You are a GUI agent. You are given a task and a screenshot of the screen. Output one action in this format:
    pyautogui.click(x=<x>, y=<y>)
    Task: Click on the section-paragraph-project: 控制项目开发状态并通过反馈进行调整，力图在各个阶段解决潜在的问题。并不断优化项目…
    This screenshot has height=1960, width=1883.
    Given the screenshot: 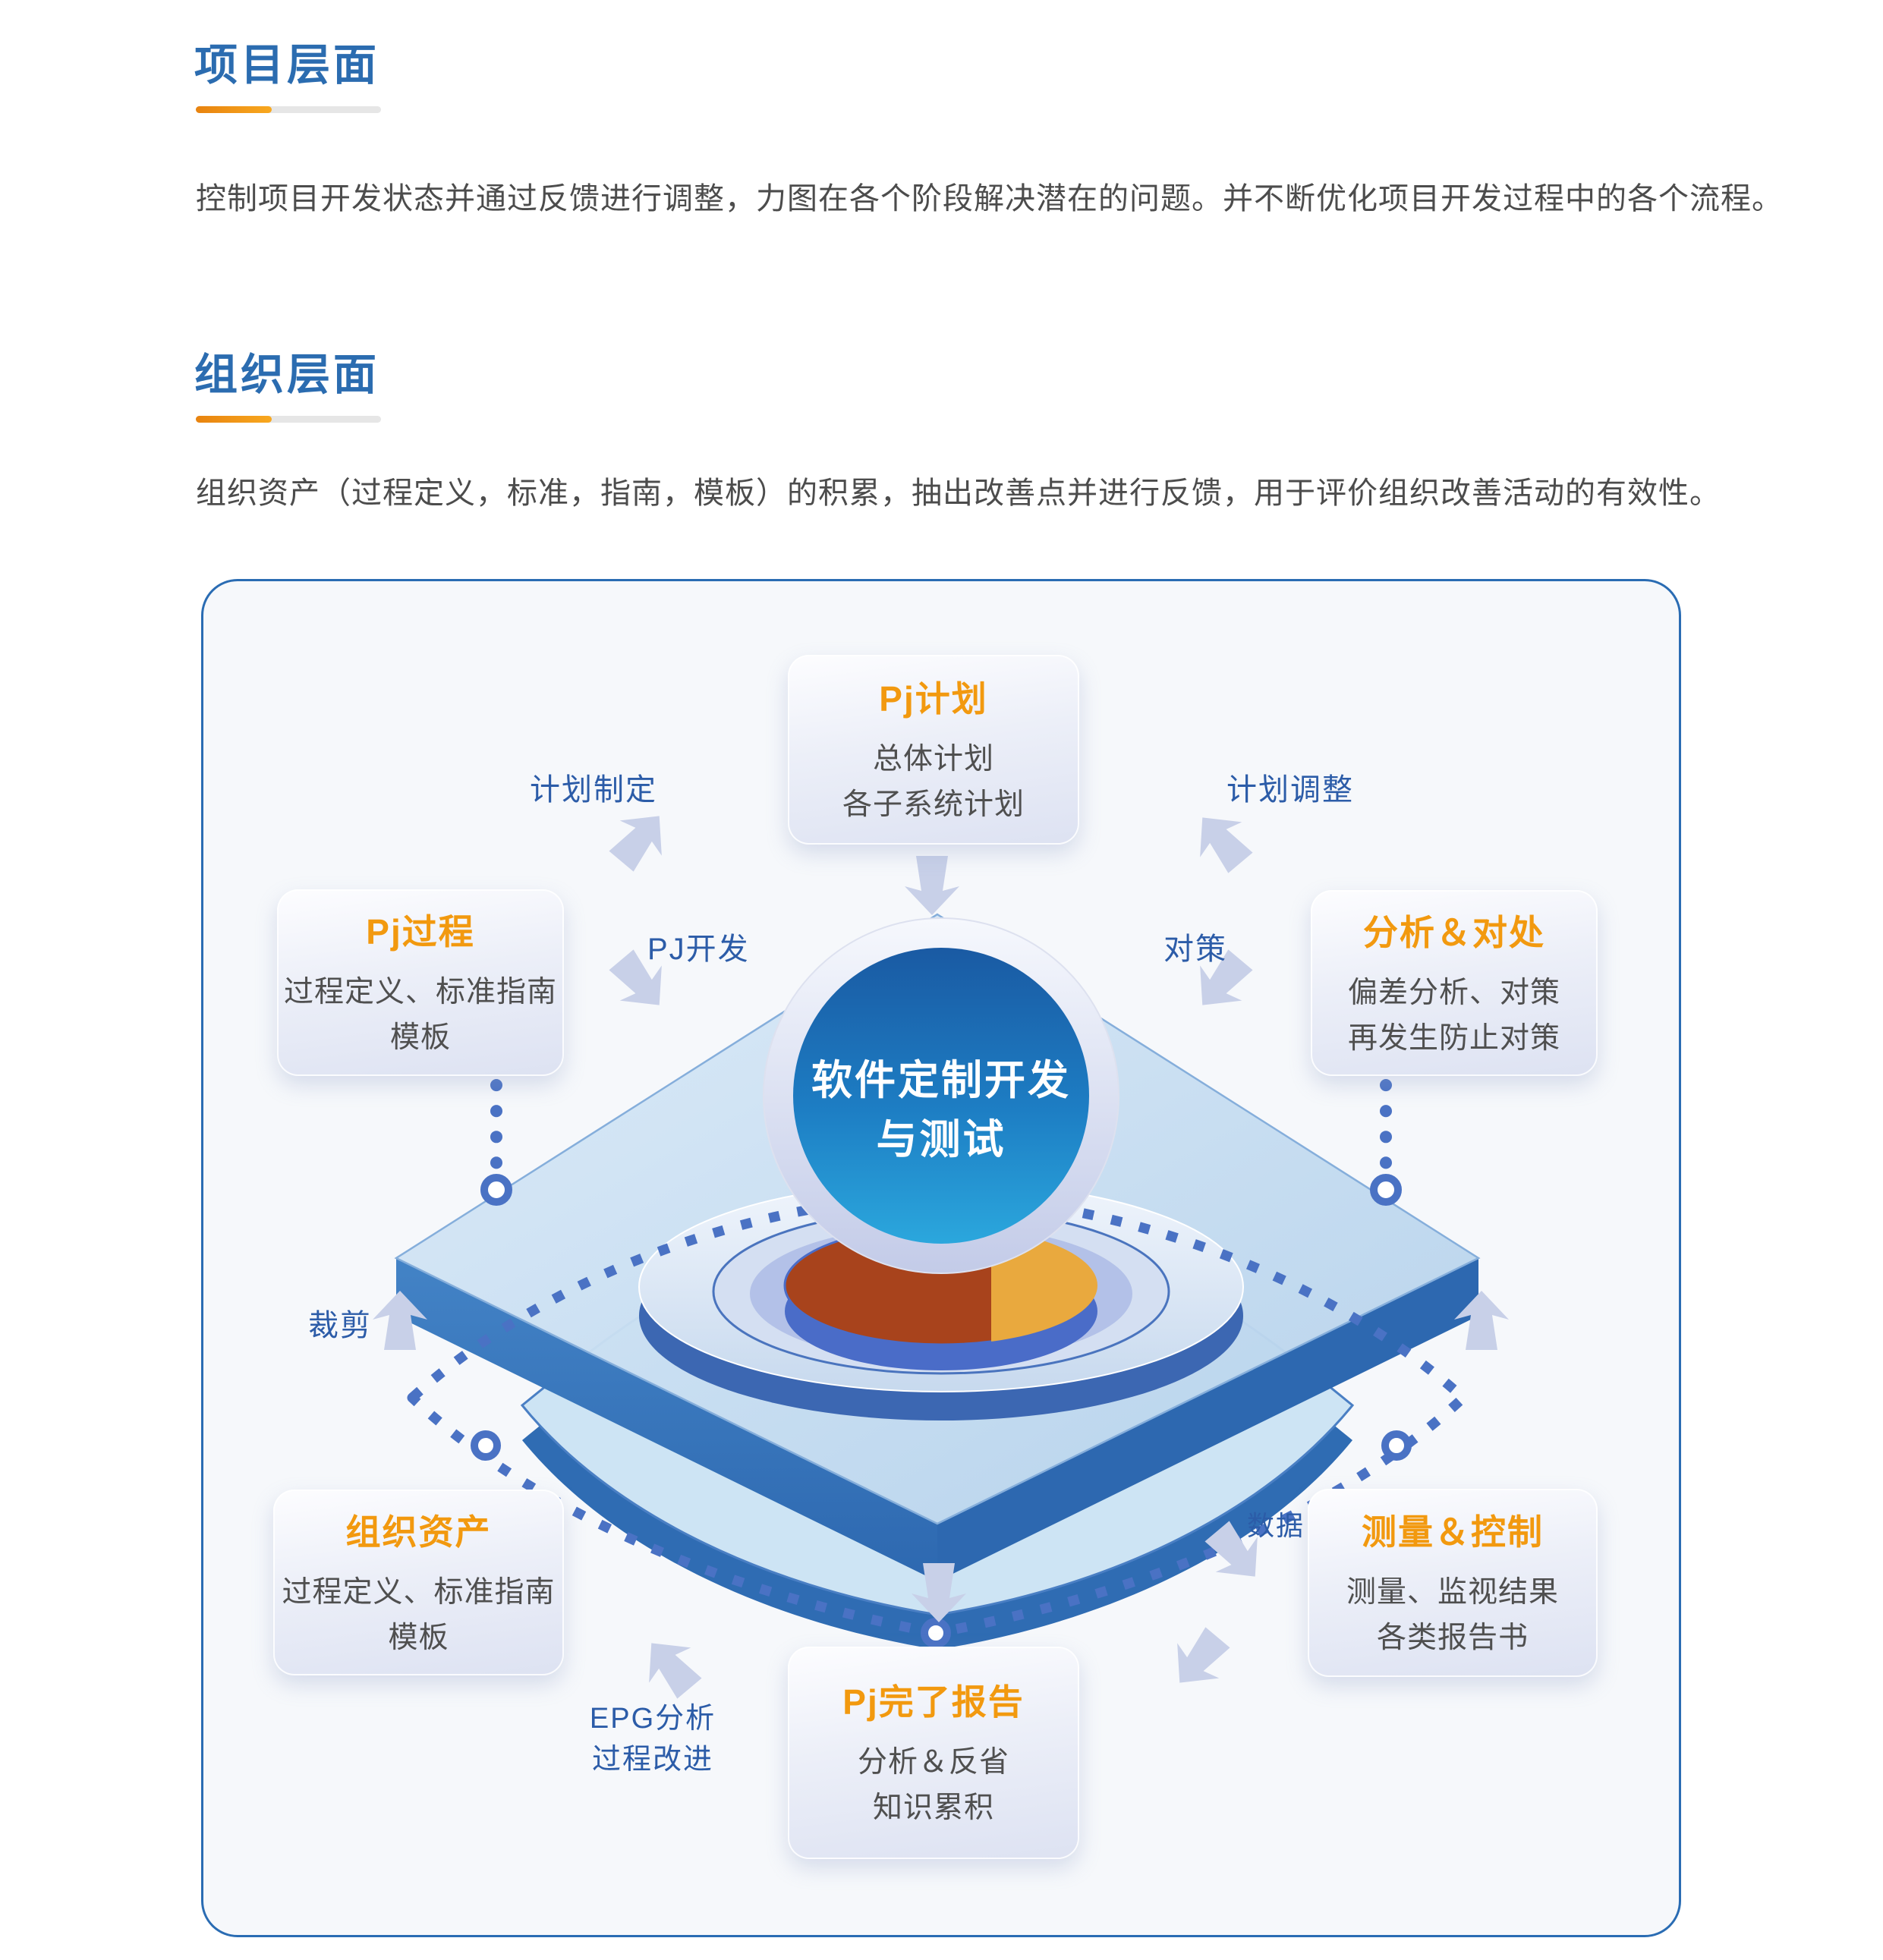 What is the action you would take?
    pyautogui.click(x=989, y=199)
    